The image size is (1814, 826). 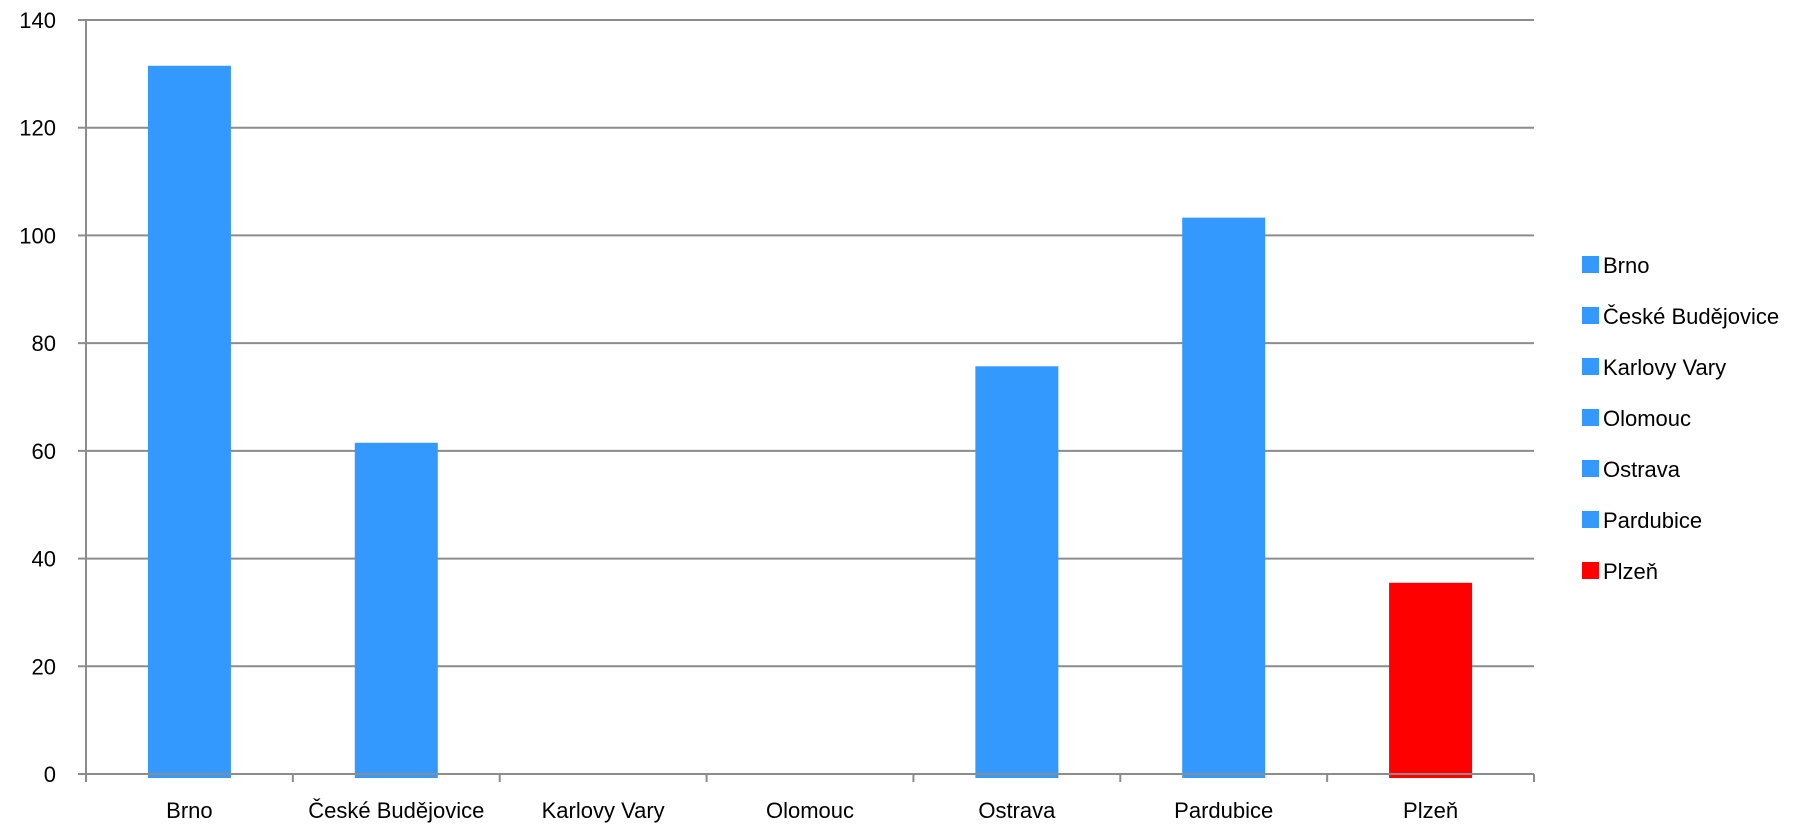 I want to click on y-tick-labels: 0 20 40 60 80 100 120 140, so click(x=37, y=397).